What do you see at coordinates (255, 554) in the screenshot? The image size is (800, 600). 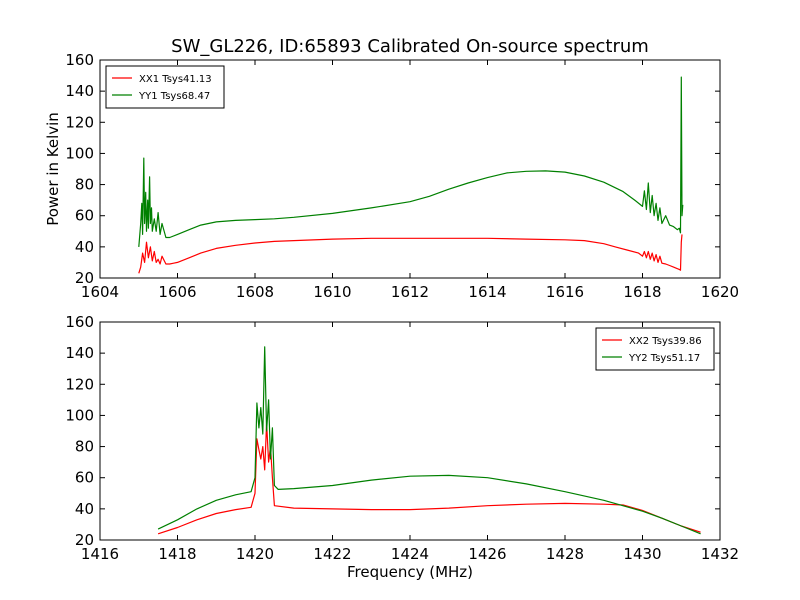 I see `x-tick-label: 1420` at bounding box center [255, 554].